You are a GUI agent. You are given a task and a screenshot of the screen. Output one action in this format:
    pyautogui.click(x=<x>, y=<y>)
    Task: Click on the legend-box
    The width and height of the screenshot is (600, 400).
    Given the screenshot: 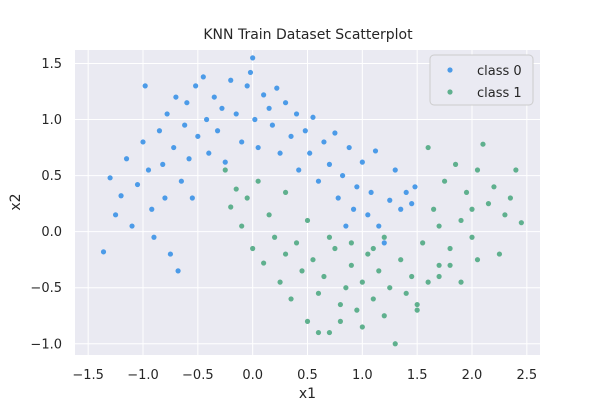 What is the action you would take?
    pyautogui.click(x=481, y=80)
    